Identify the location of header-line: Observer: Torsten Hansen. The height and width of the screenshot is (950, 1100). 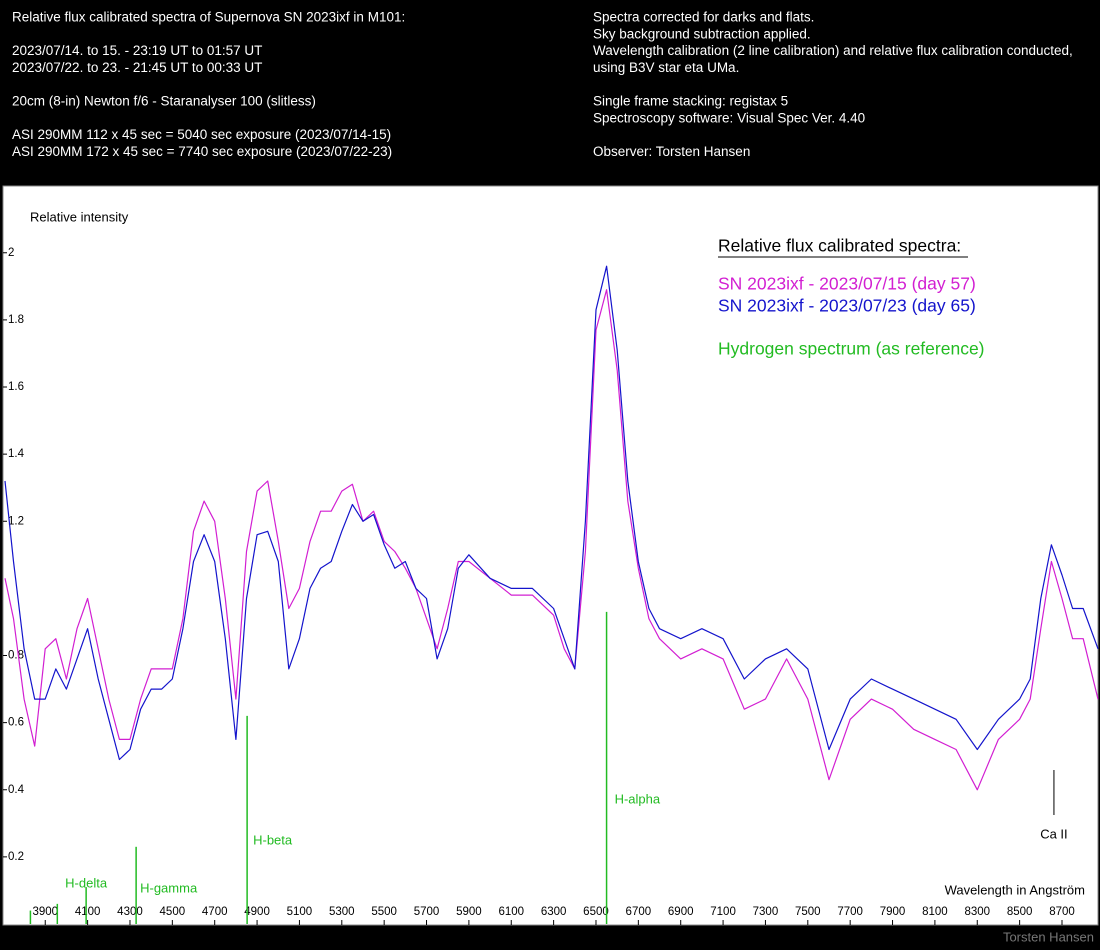
(671, 151).